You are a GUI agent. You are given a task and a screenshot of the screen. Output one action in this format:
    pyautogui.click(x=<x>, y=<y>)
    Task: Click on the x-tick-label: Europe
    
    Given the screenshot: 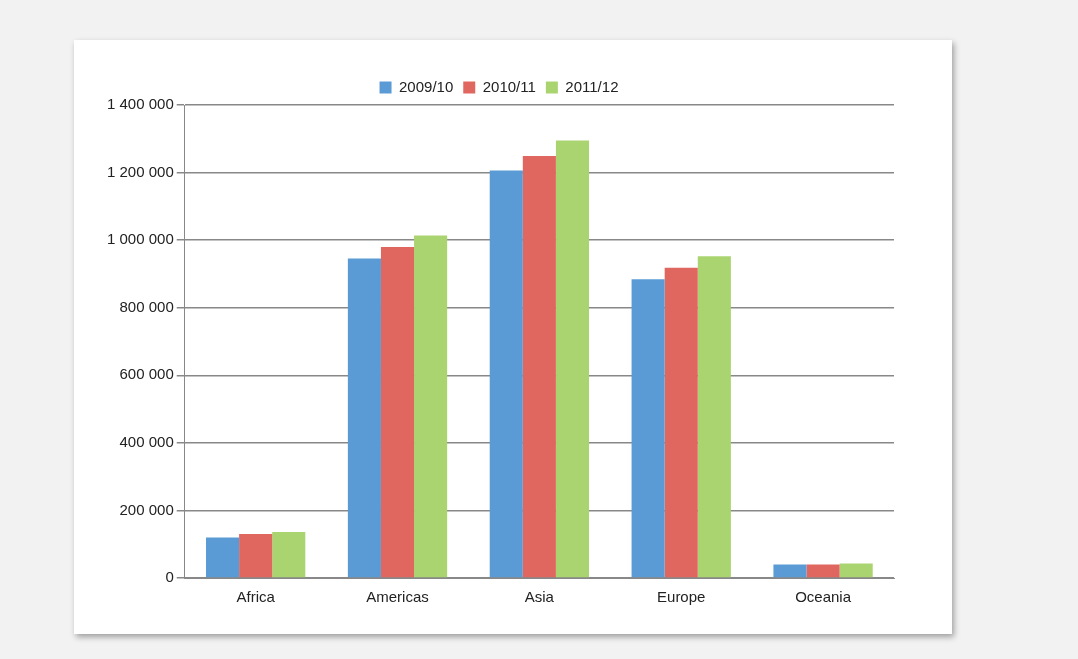 What is the action you would take?
    pyautogui.click(x=681, y=597)
    